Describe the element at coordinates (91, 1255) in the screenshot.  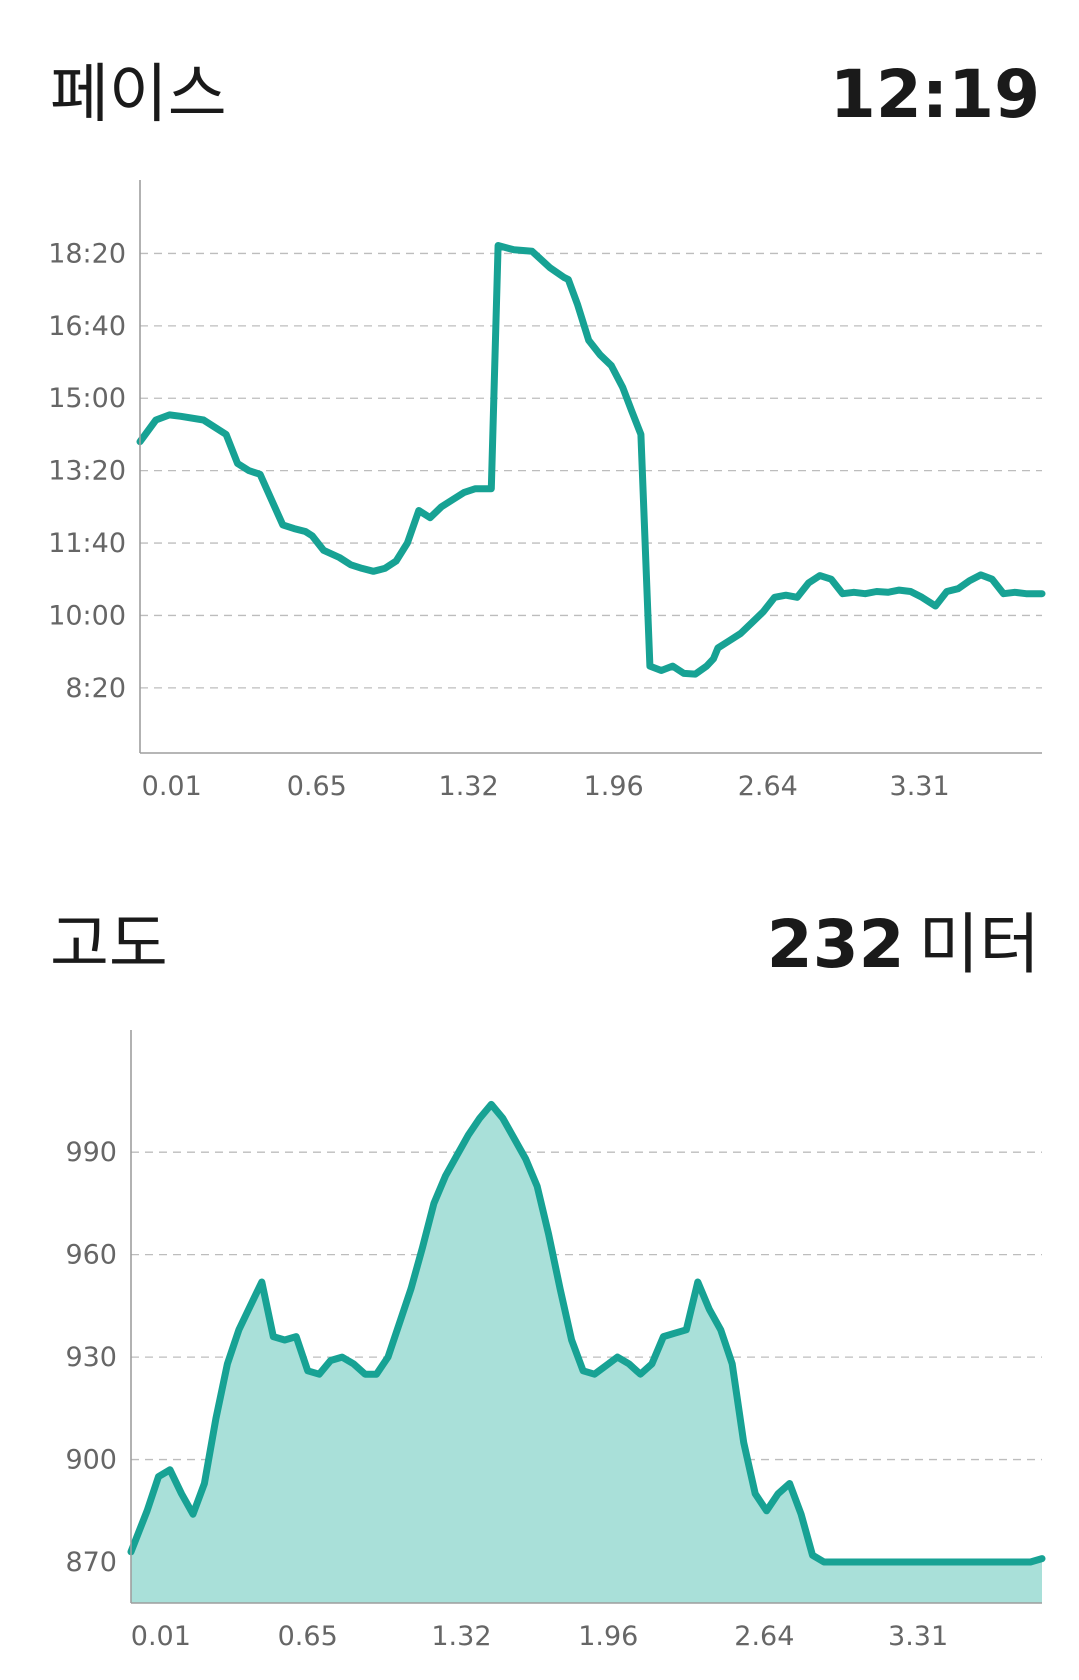
I see `y-tick-label: 960` at that location.